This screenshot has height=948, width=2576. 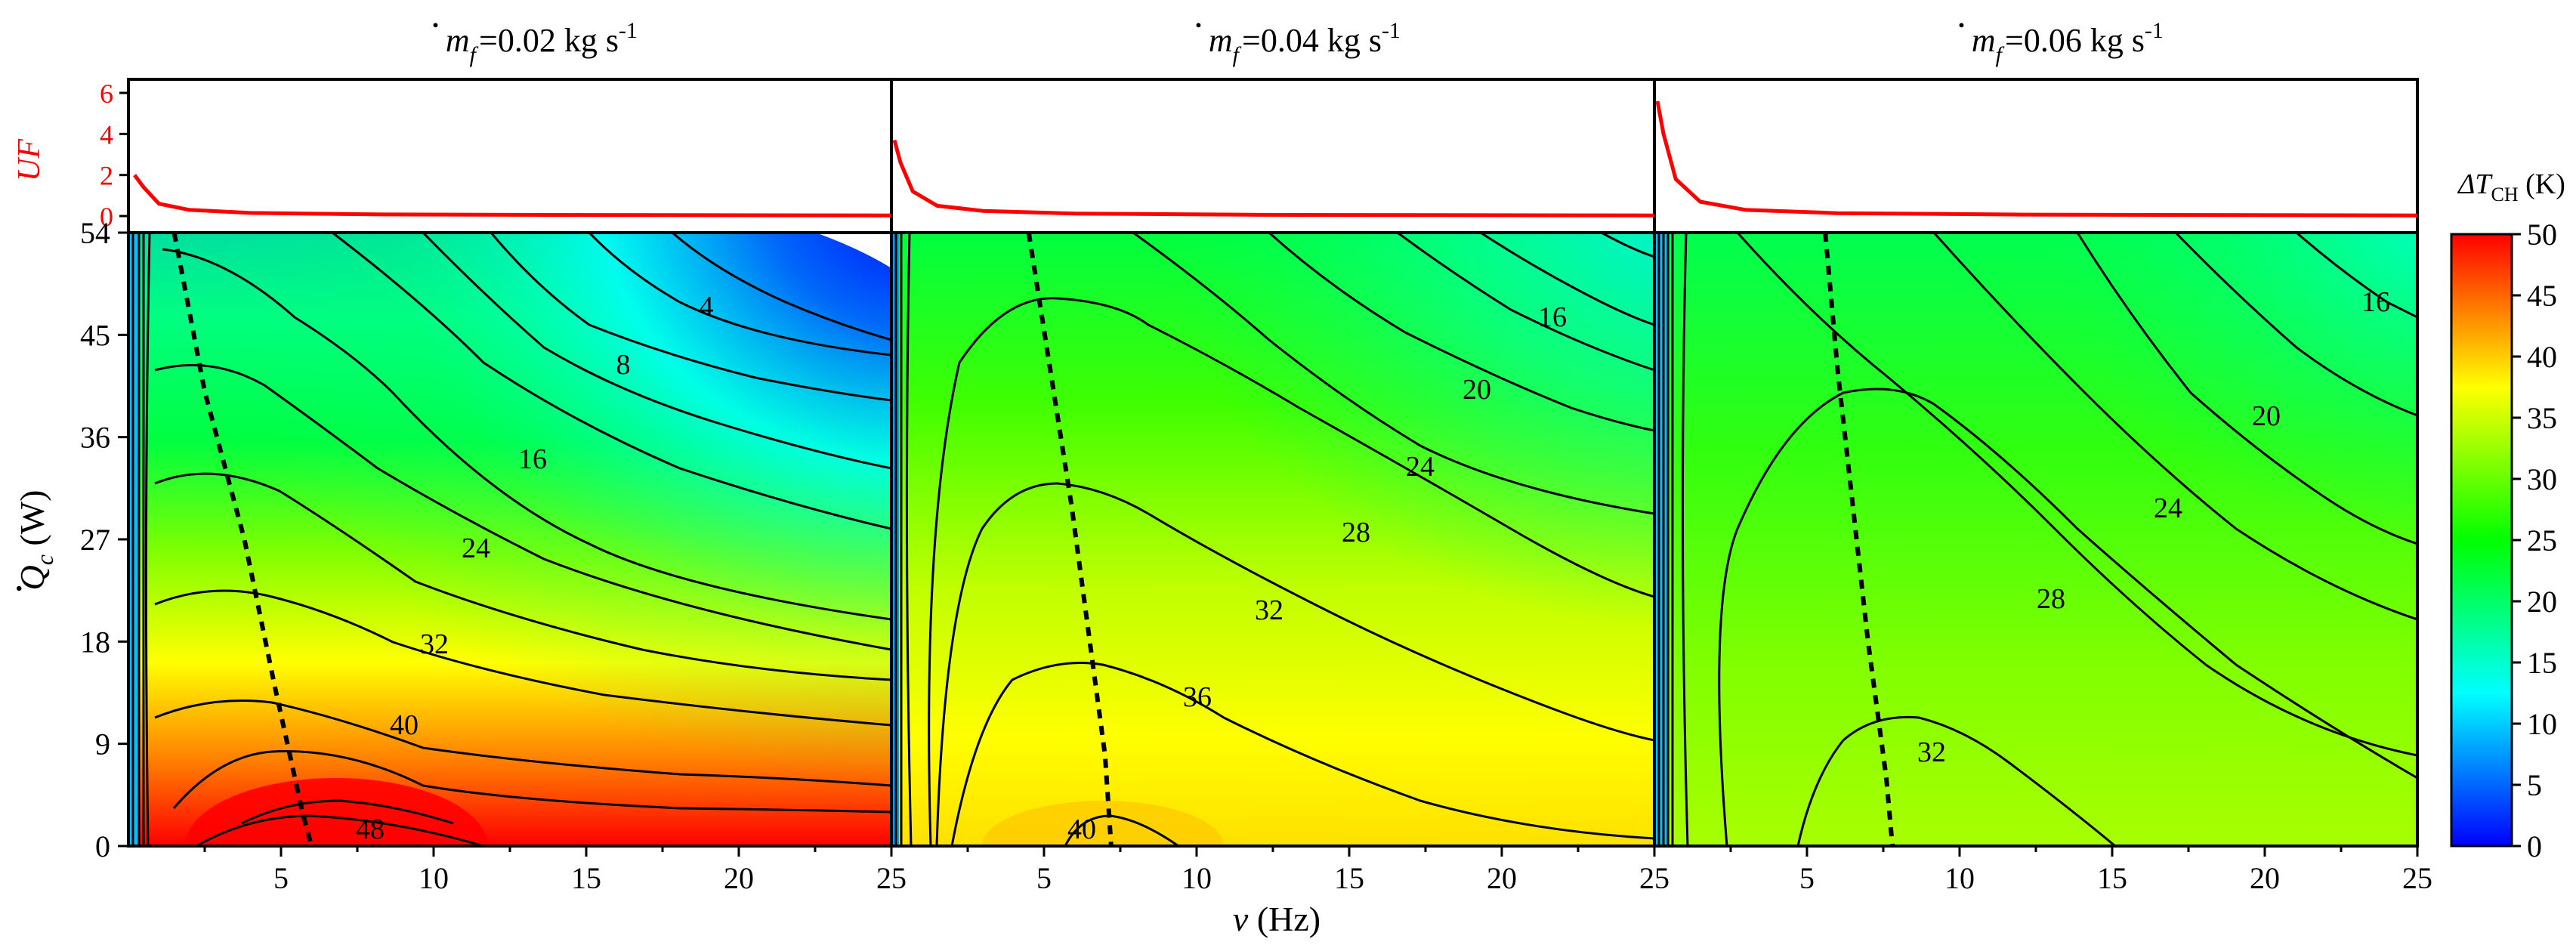 What do you see at coordinates (2265, 878) in the screenshot?
I see `x-tick-label-p3-3: 20` at bounding box center [2265, 878].